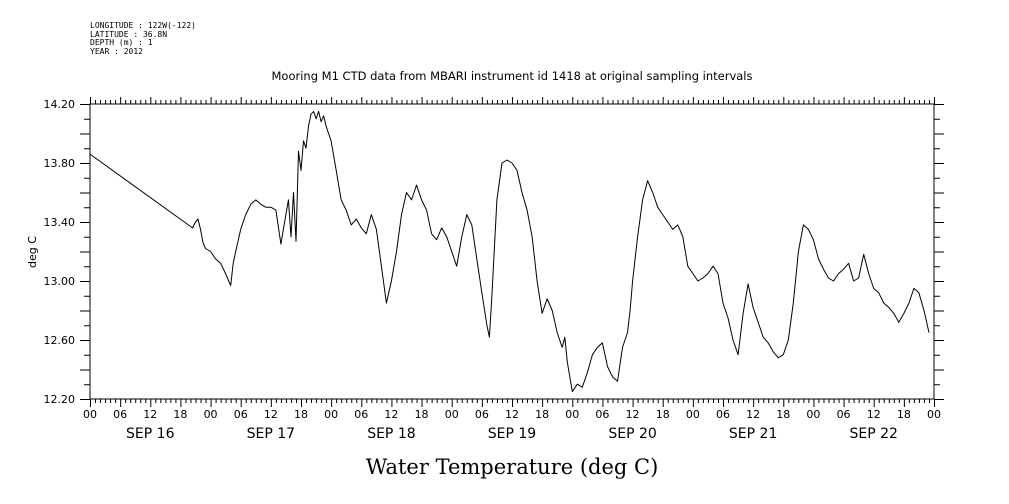  I want to click on x-day-label: SEP 21, so click(753, 434).